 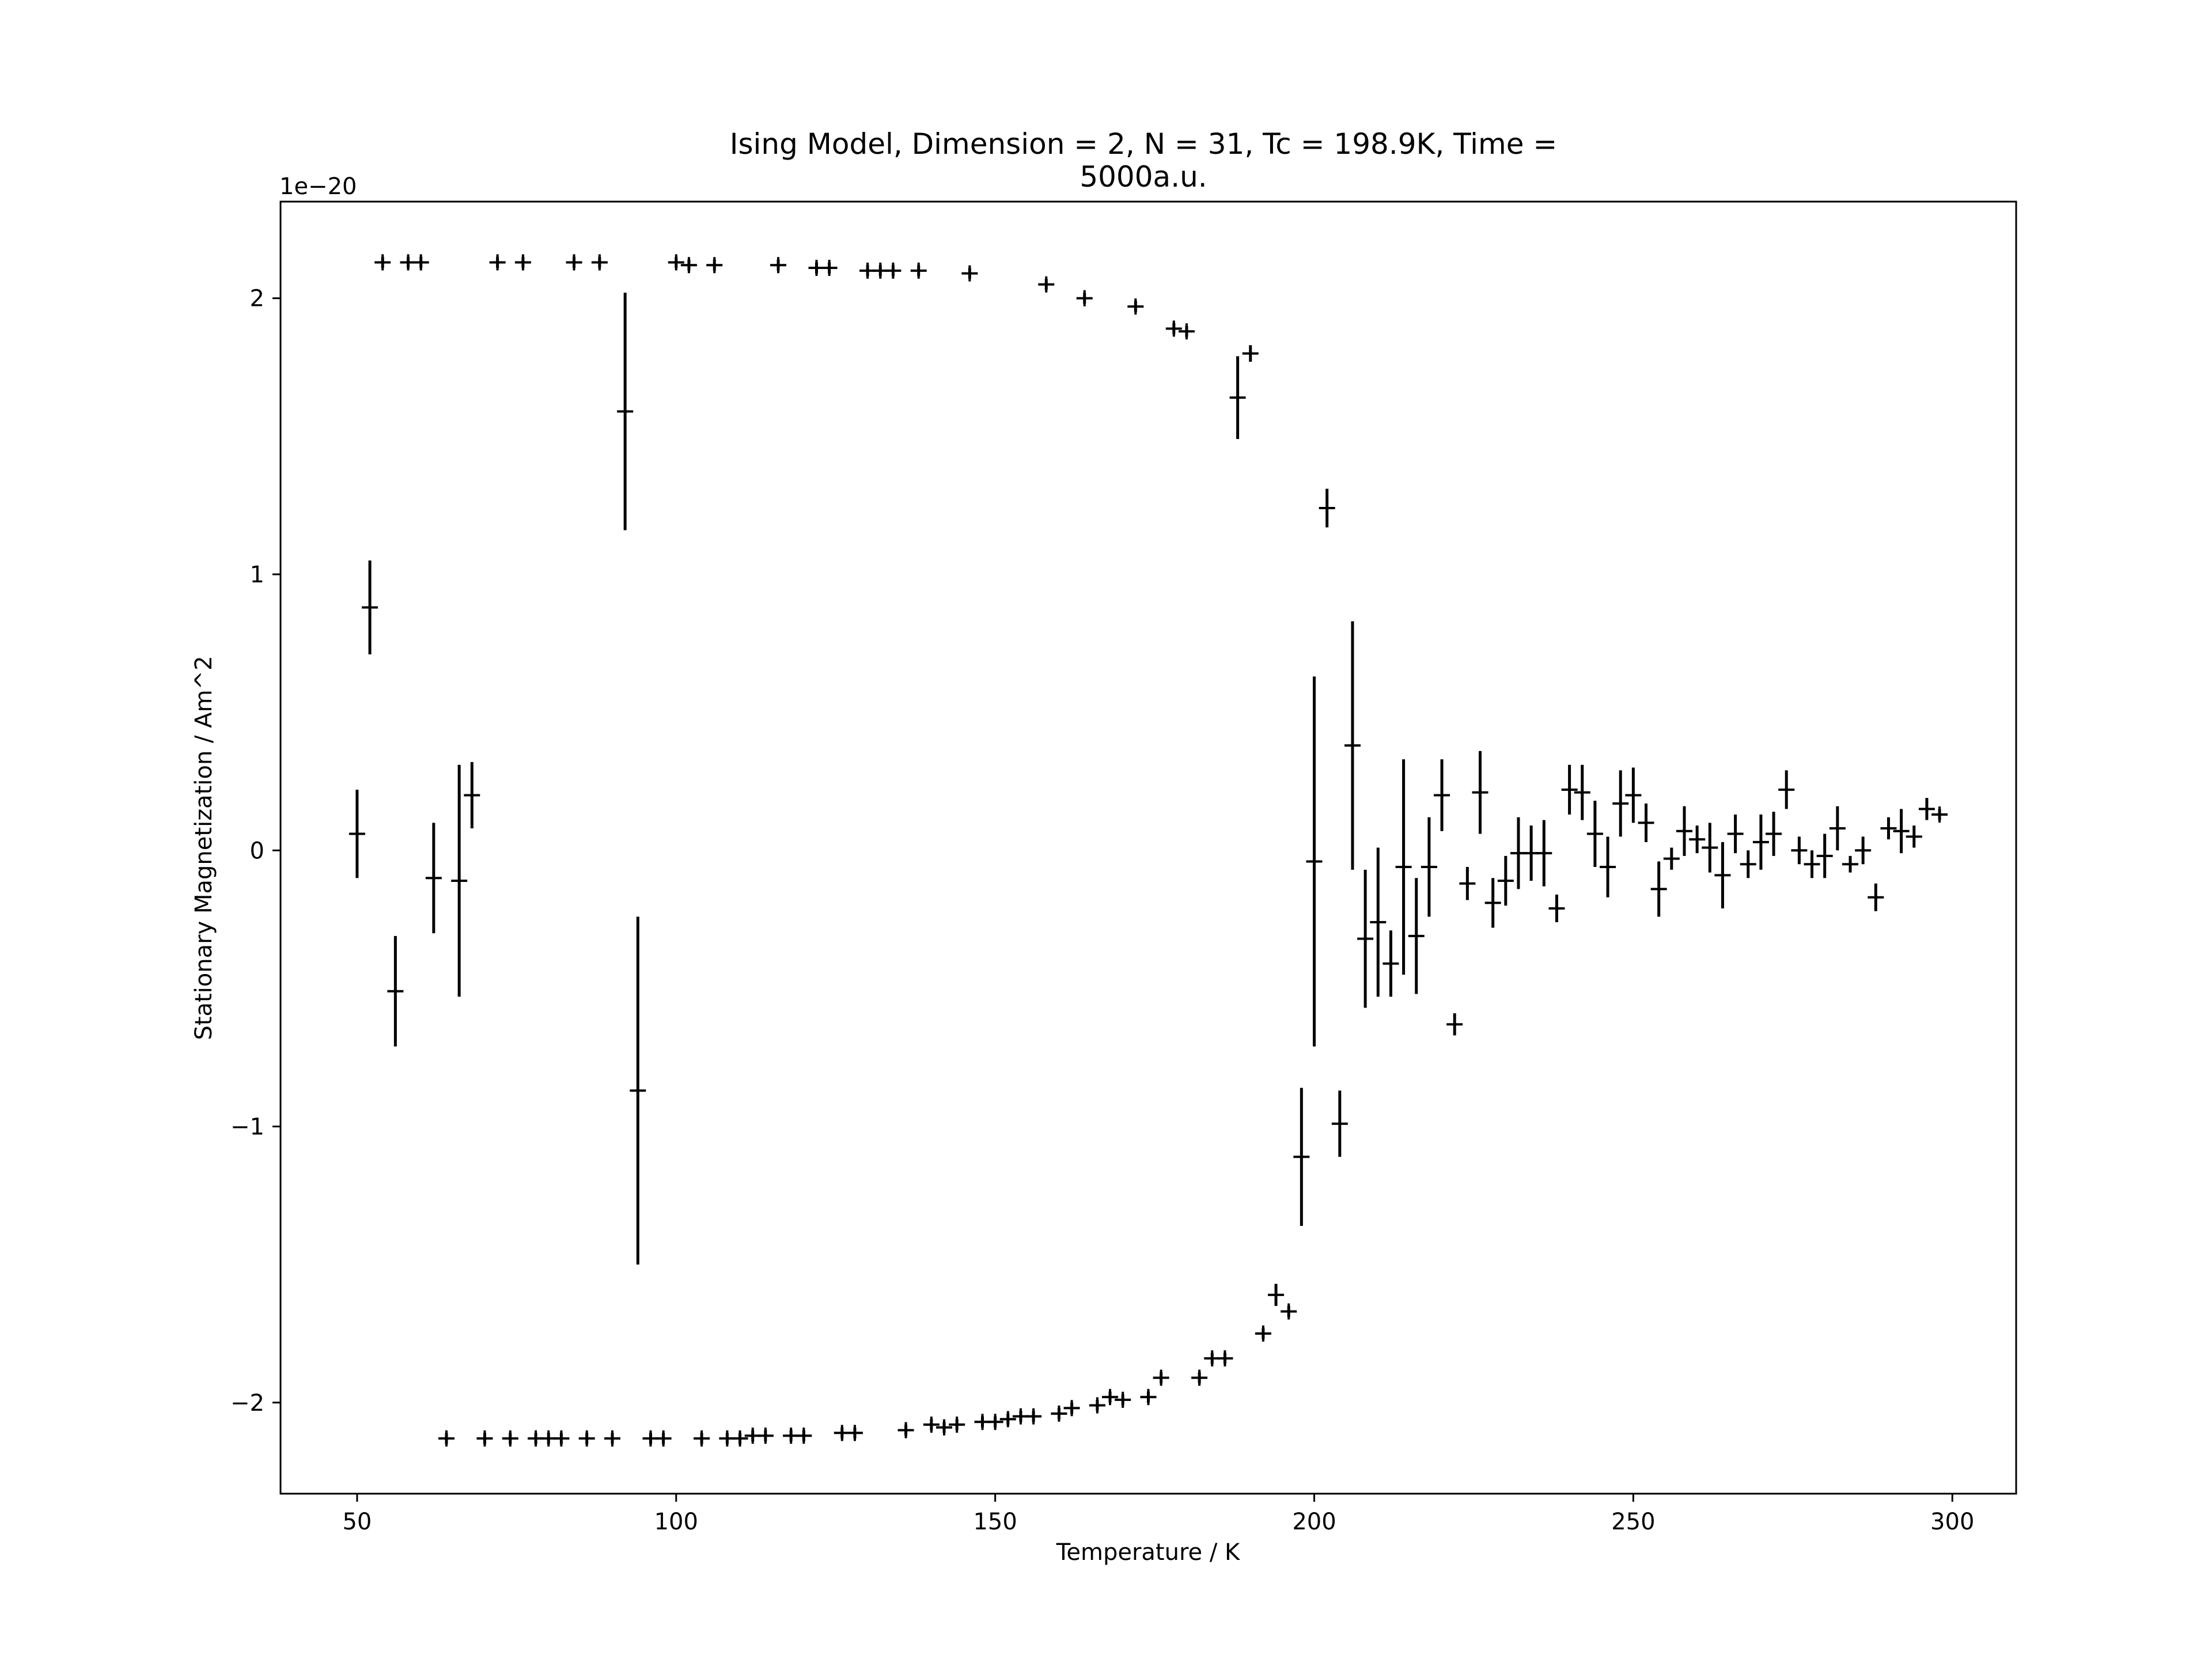 I want to click on x-tick-label: 100, so click(x=676, y=1522).